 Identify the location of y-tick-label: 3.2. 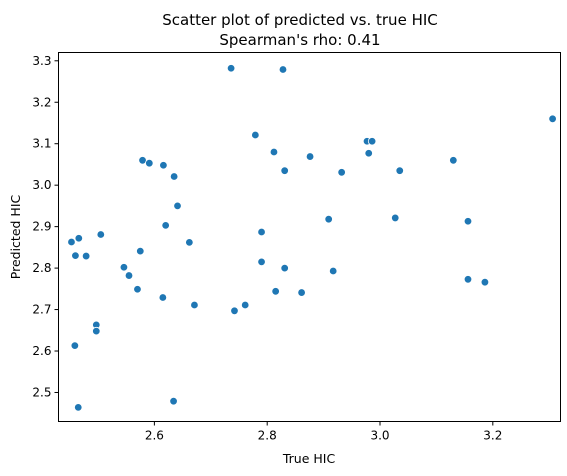
(41, 102).